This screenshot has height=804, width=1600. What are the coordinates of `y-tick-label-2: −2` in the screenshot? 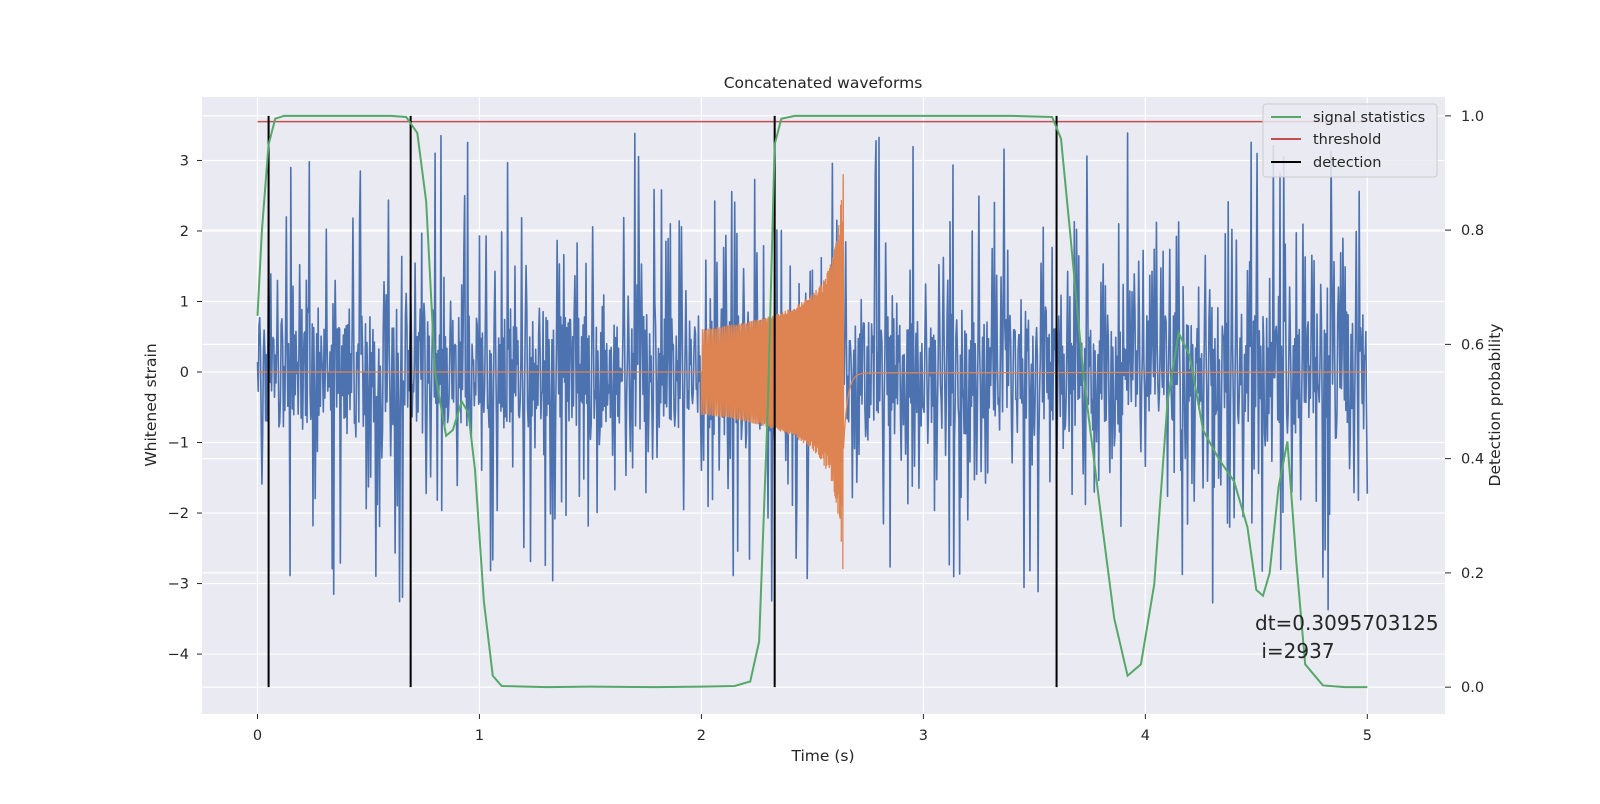 It's located at (178, 514).